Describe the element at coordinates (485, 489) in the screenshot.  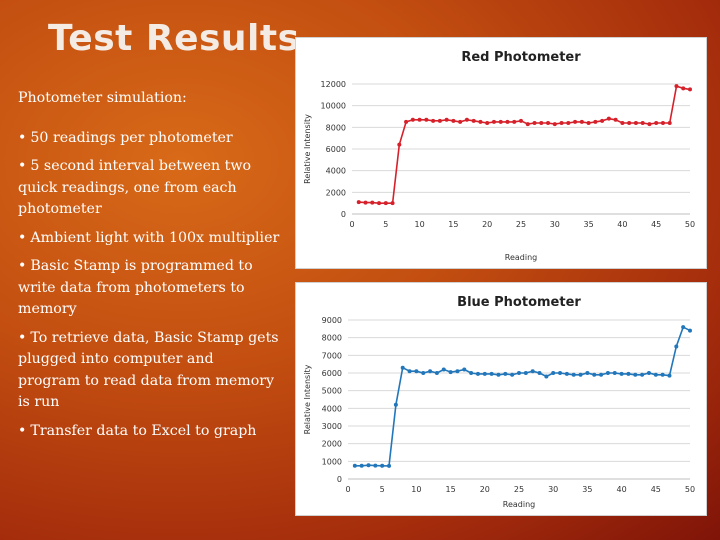
I see `blue-x-tick-label: 20` at that location.